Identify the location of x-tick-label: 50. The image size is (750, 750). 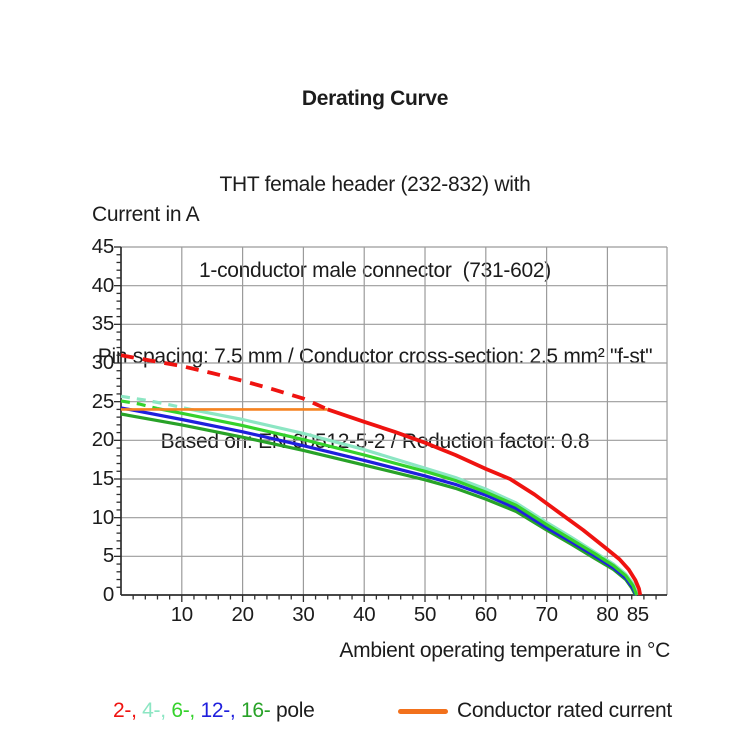
(425, 614).